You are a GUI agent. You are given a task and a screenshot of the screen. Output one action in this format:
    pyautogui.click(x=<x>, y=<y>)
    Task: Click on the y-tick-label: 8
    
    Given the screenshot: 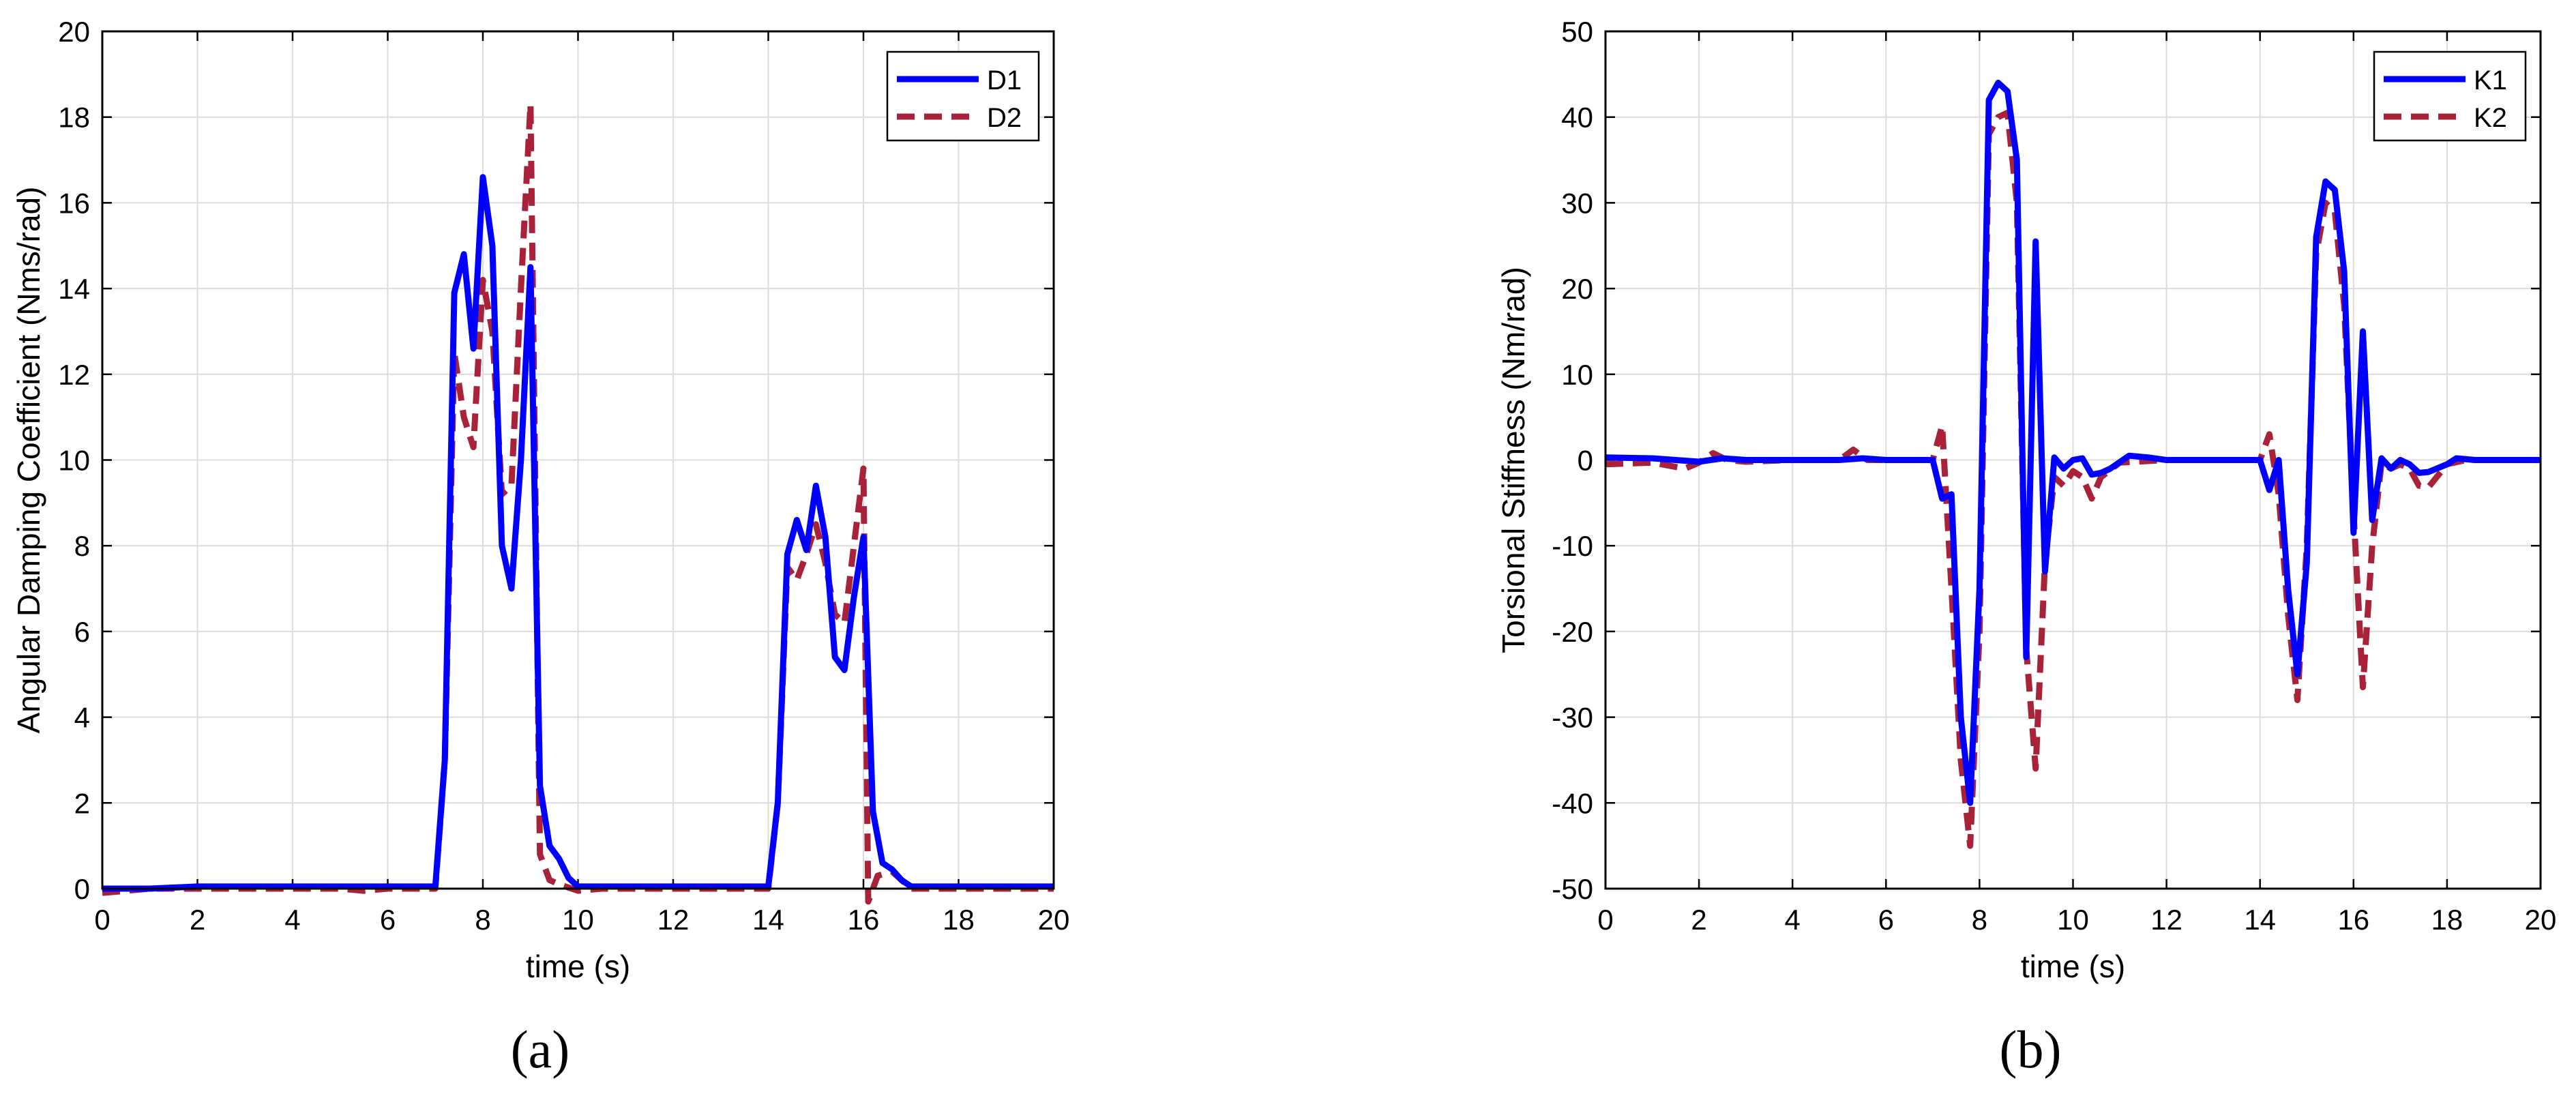 What is the action you would take?
    pyautogui.click(x=82, y=546)
    